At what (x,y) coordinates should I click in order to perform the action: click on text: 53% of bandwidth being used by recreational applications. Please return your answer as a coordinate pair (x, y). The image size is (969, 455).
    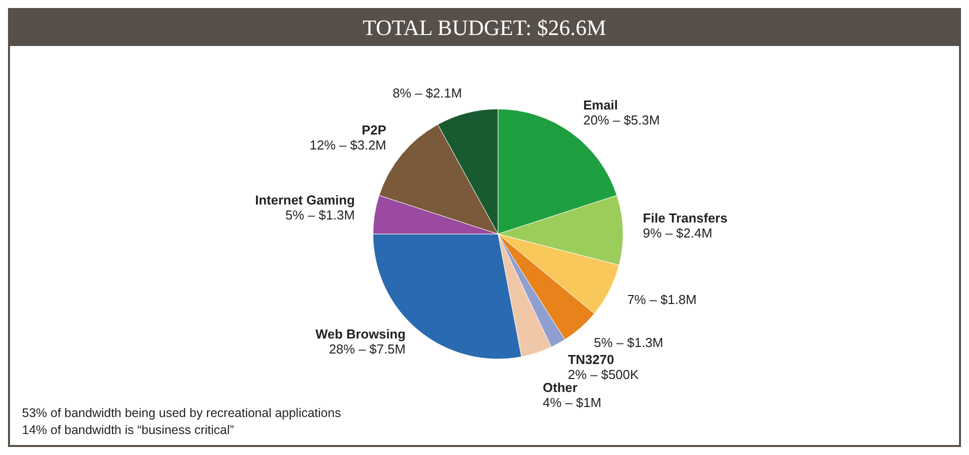
    Looking at the image, I should click on (181, 413).